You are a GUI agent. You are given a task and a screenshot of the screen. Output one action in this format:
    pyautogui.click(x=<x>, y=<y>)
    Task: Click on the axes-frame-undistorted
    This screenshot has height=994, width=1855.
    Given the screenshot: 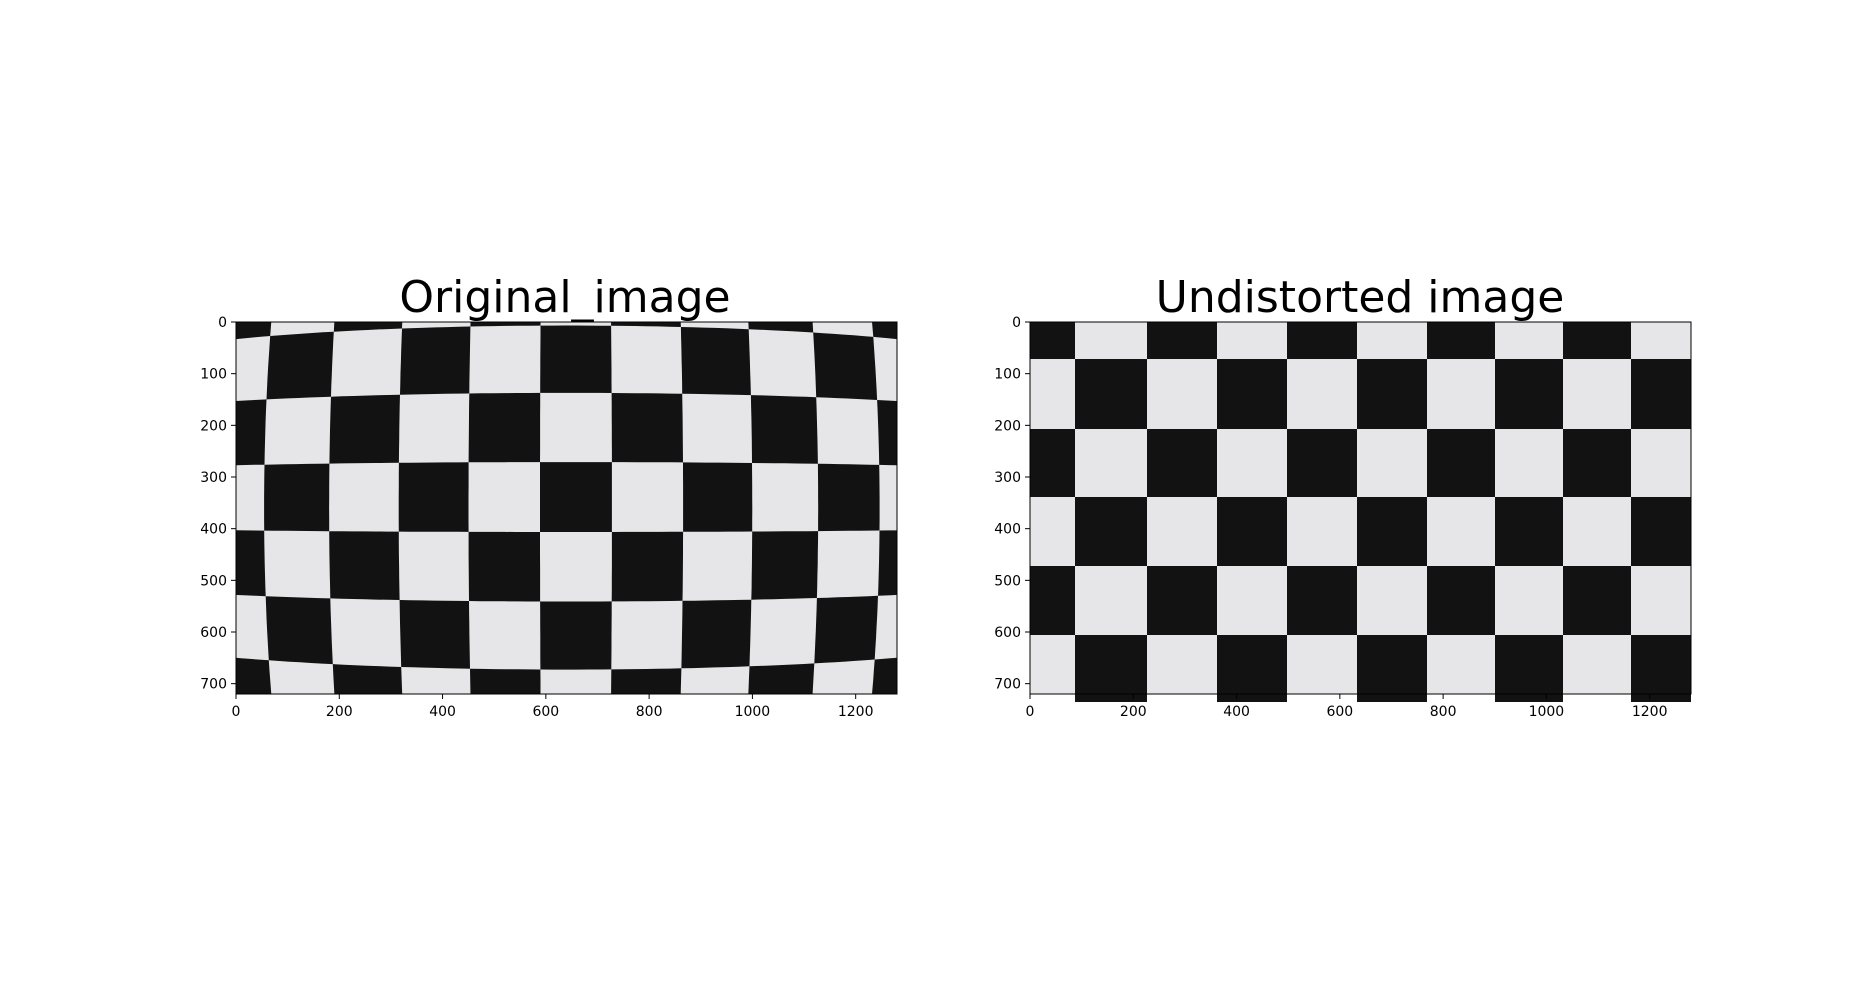 What is the action you would take?
    pyautogui.click(x=1360, y=508)
    